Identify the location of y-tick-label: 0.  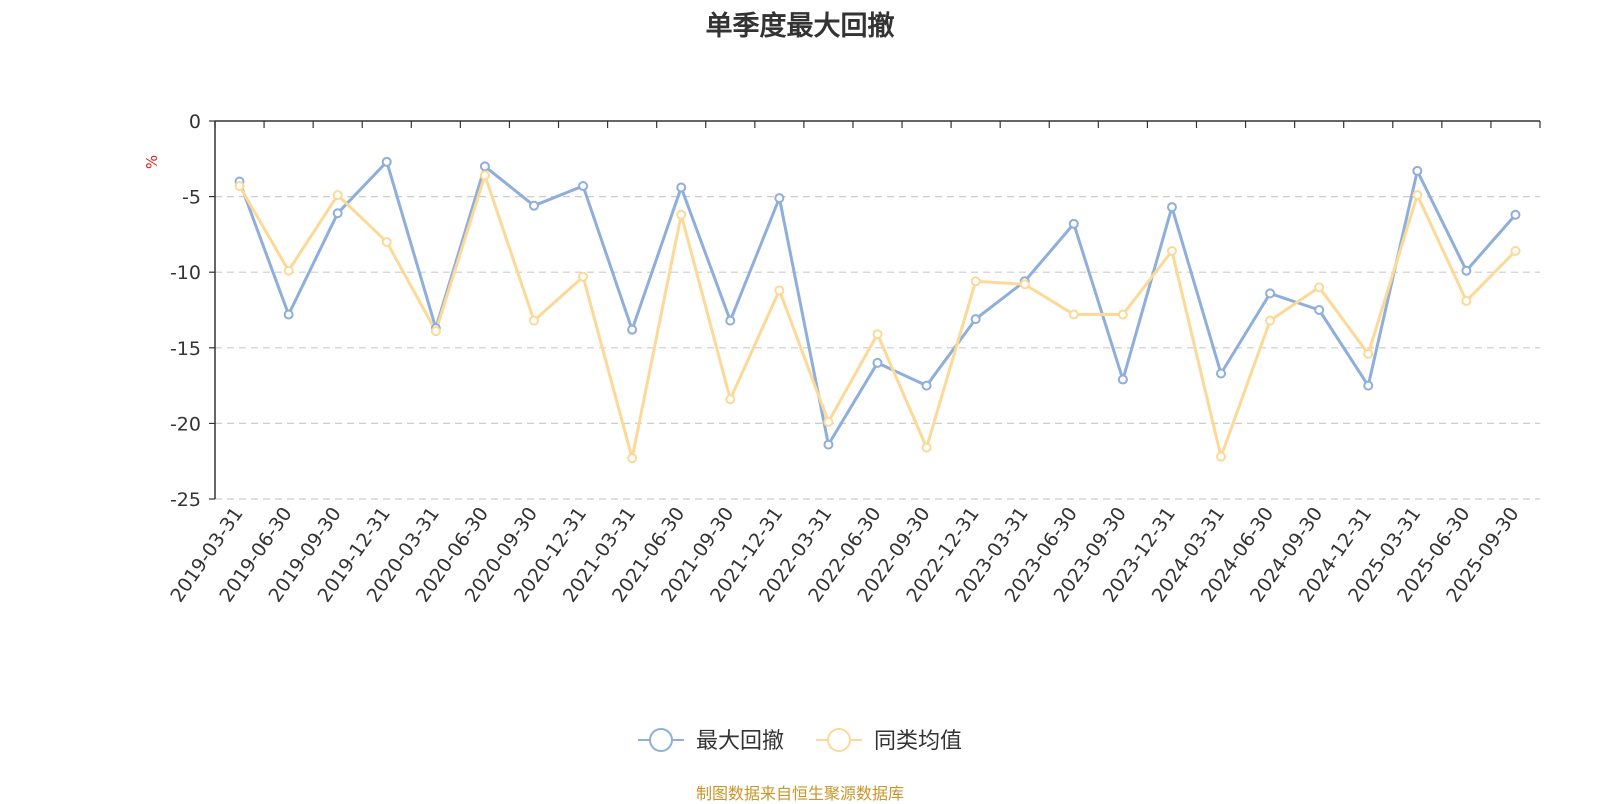
(195, 122).